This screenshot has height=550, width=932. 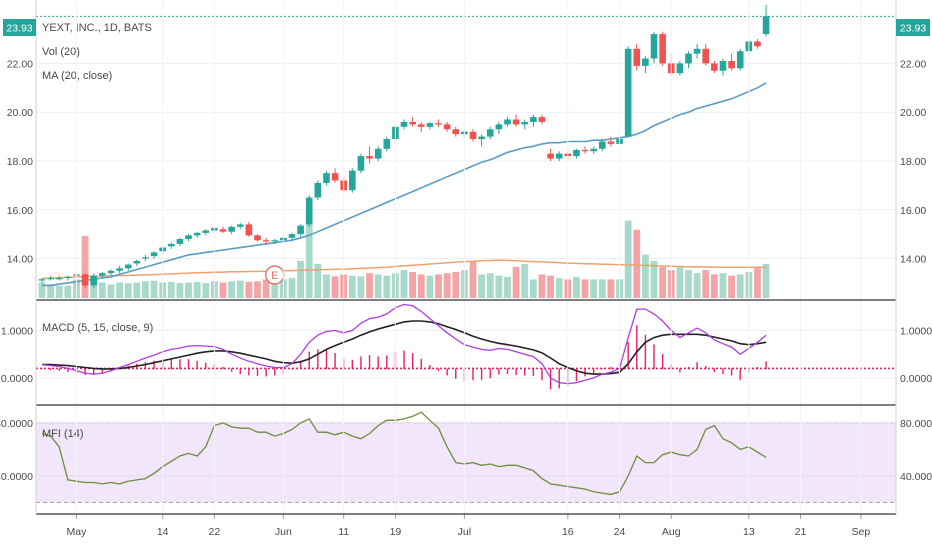 What do you see at coordinates (749, 532) in the screenshot?
I see `x-tick-label: 13` at bounding box center [749, 532].